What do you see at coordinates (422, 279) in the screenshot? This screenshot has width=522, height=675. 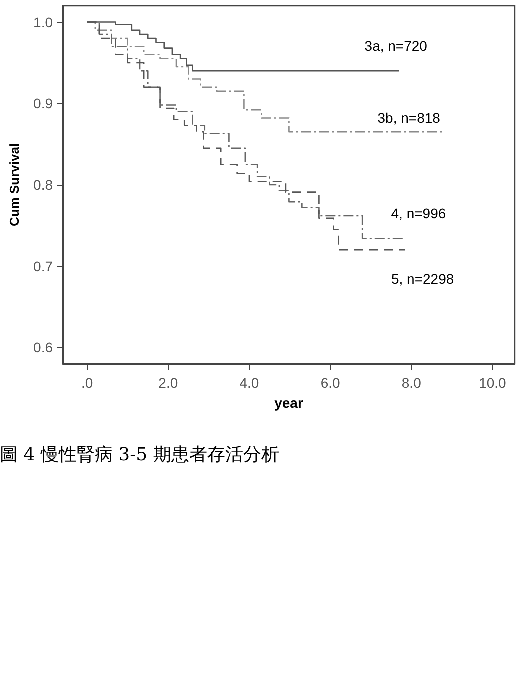 I see `series-label: 5, n=2298` at bounding box center [422, 279].